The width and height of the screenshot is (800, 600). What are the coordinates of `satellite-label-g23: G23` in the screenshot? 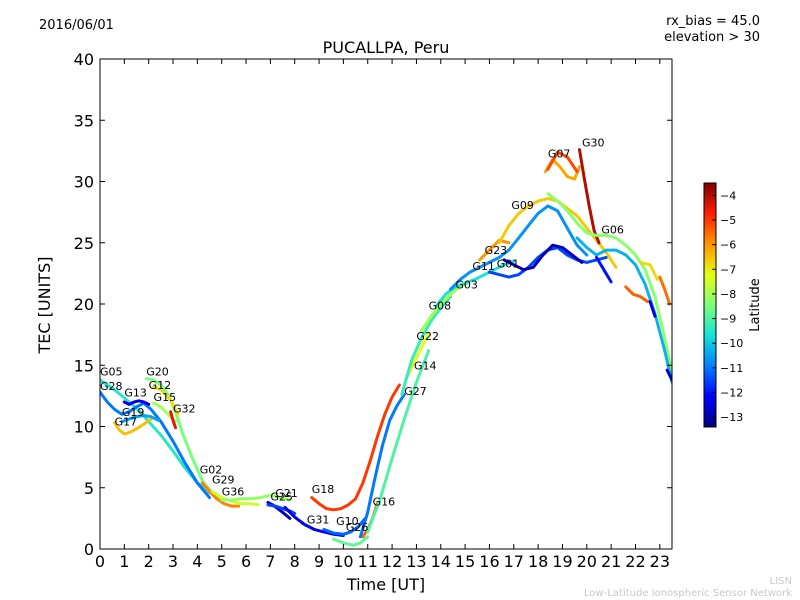 It's located at (496, 250).